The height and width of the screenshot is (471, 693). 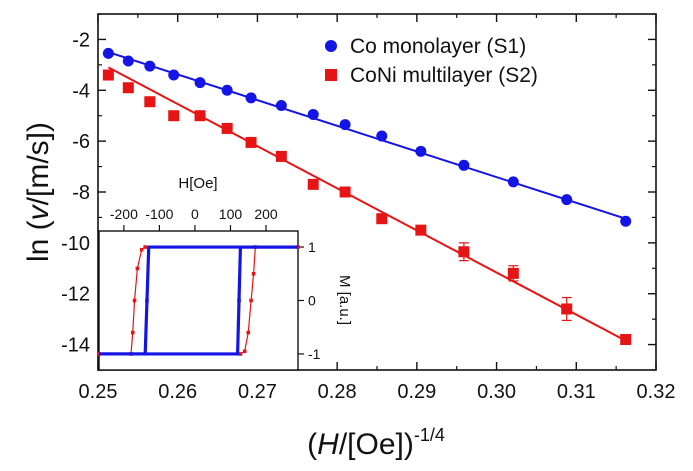 What do you see at coordinates (331, 75) in the screenshot?
I see `legend-marker-s2` at bounding box center [331, 75].